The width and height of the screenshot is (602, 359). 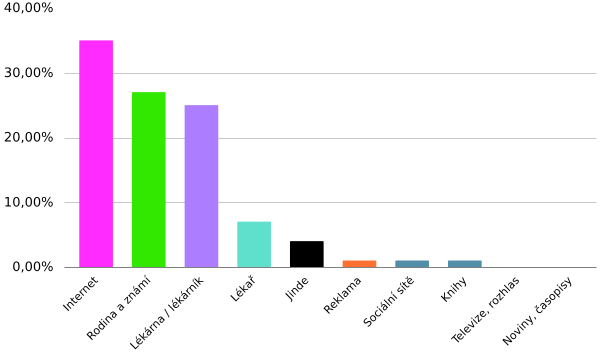 What do you see at coordinates (29, 8) in the screenshot?
I see `y-tick-label: 40,00%` at bounding box center [29, 8].